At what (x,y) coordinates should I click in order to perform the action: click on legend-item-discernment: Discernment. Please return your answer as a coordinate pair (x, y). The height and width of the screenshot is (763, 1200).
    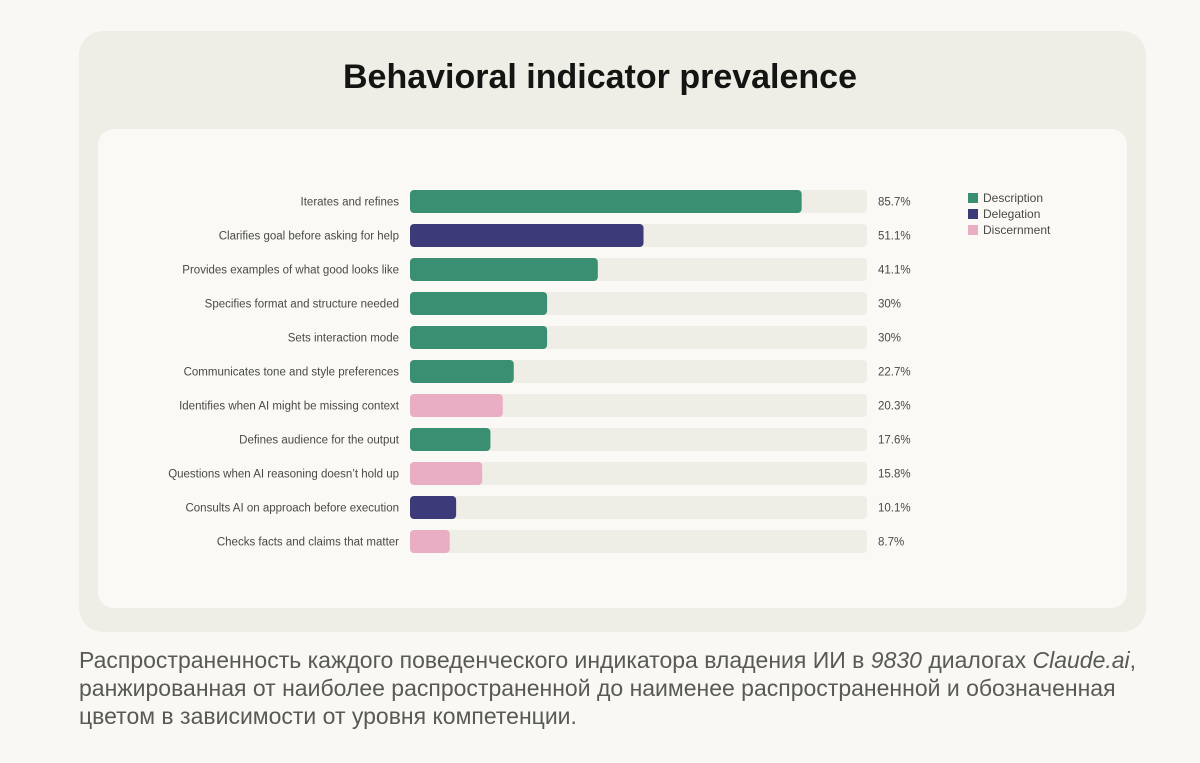
    Looking at the image, I should click on (1009, 230).